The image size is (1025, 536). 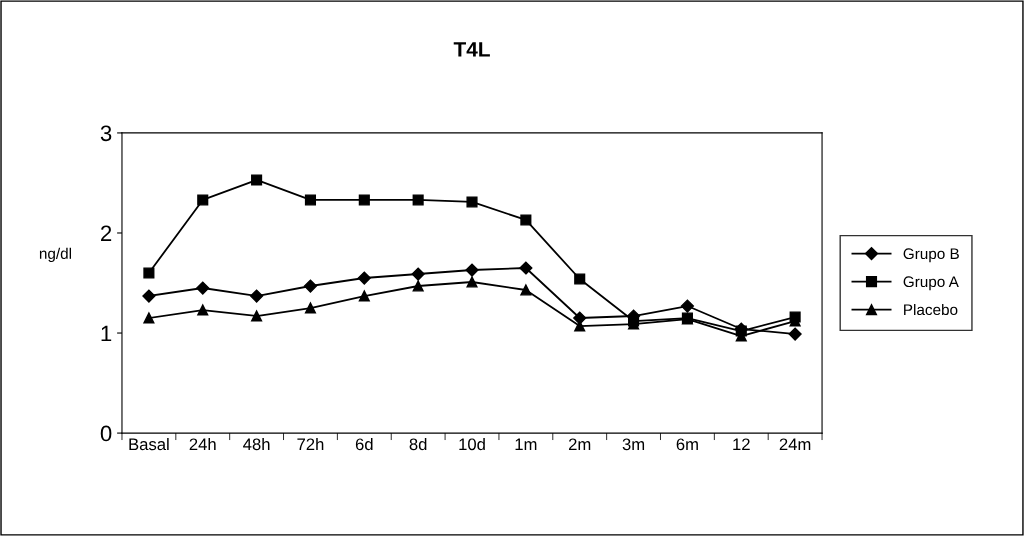 What do you see at coordinates (526, 444) in the screenshot?
I see `x-tick-label: 1m` at bounding box center [526, 444].